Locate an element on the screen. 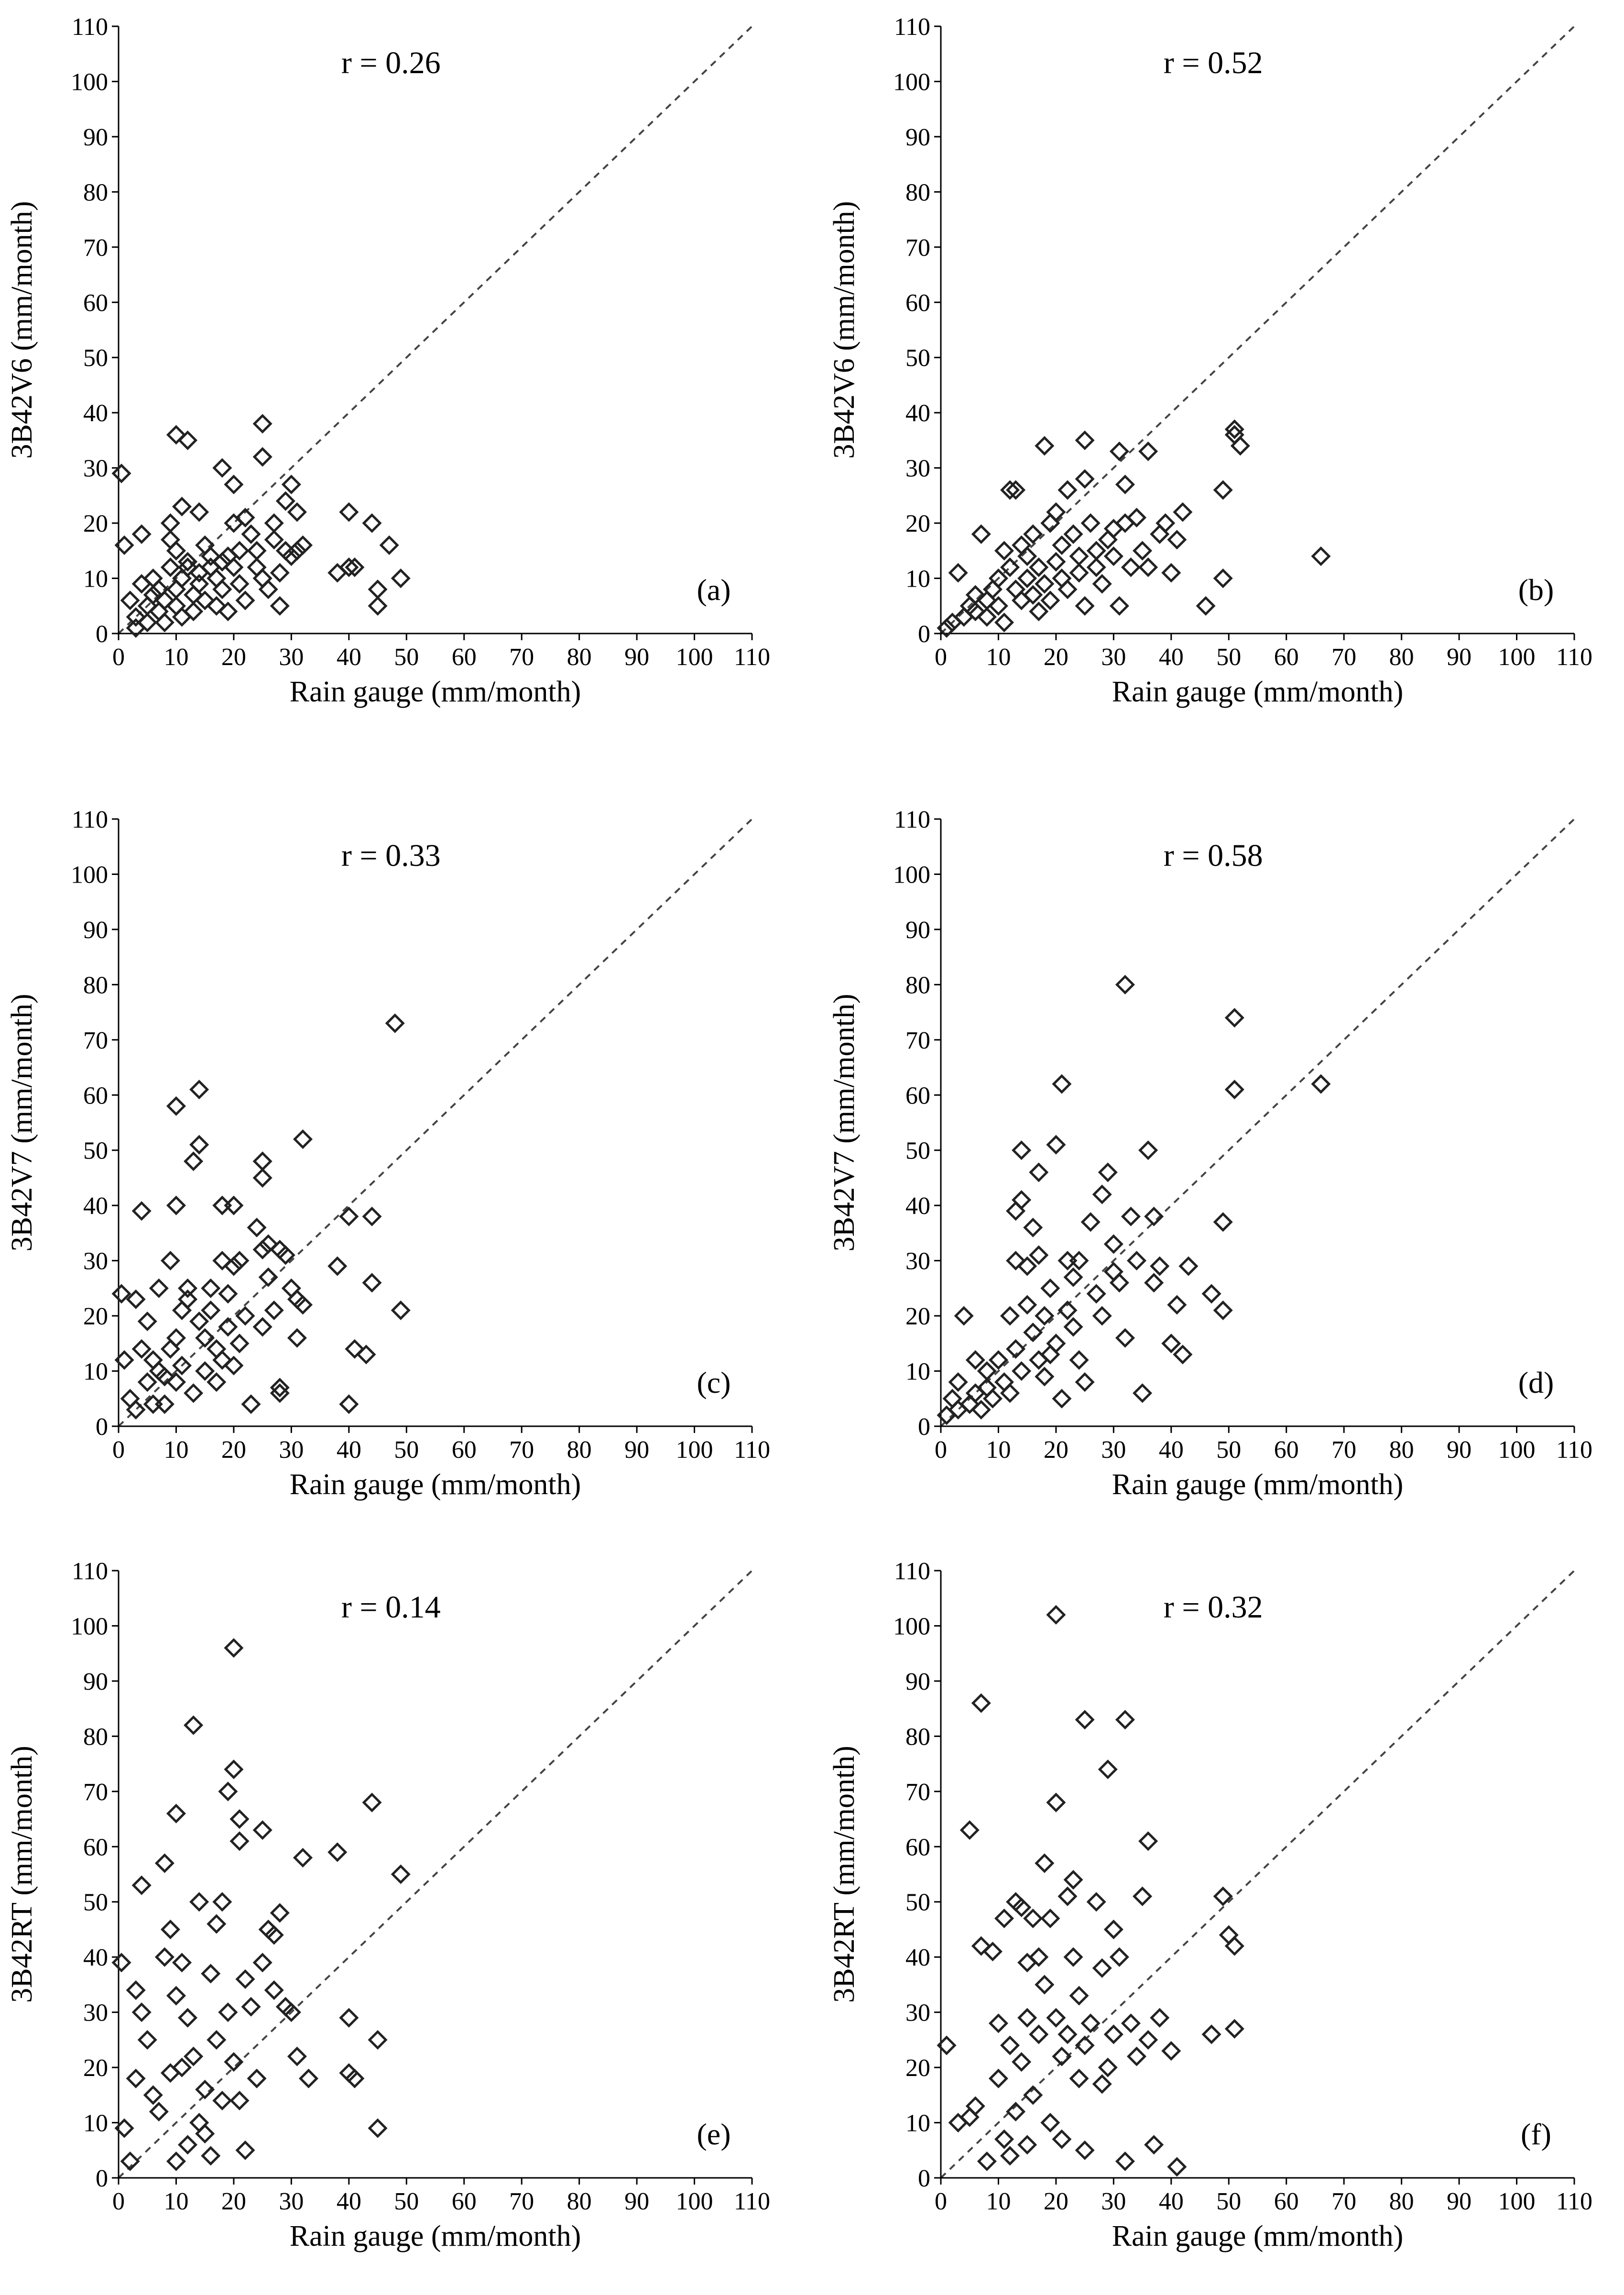  y-axis-title: 3B42RT (mm/month) is located at coordinates (22, 1875).